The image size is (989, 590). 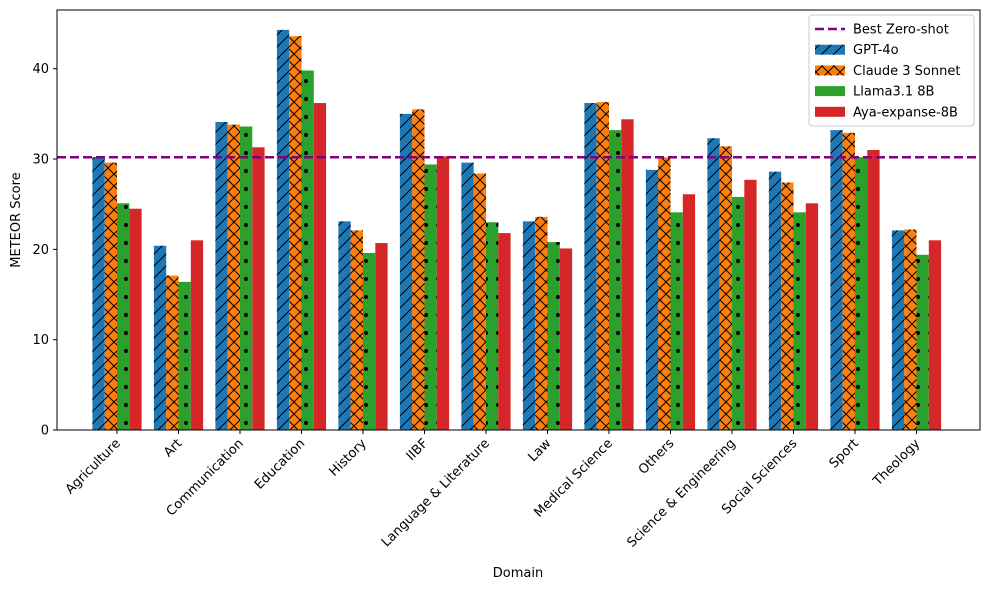 What do you see at coordinates (40, 69) in the screenshot?
I see `y-tick-label: 40` at bounding box center [40, 69].